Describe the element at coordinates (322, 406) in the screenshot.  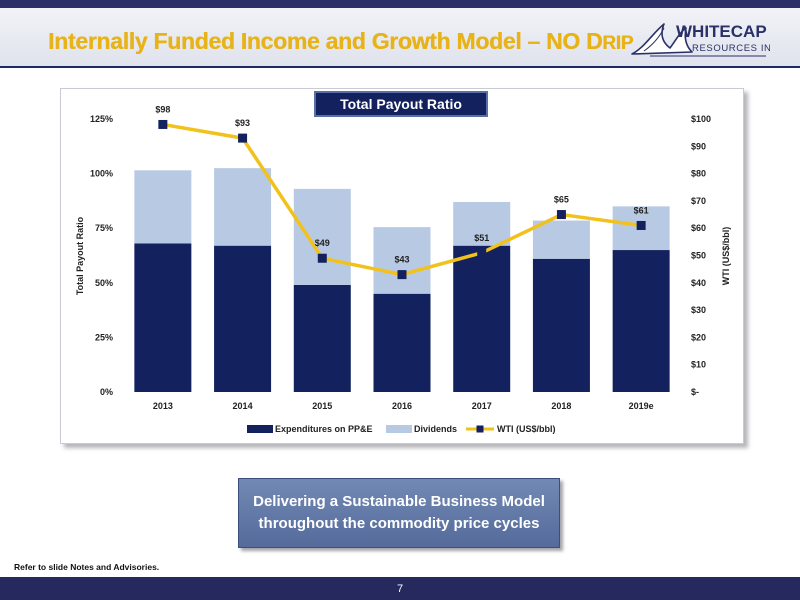
I see `x-tick-label: 2015` at that location.